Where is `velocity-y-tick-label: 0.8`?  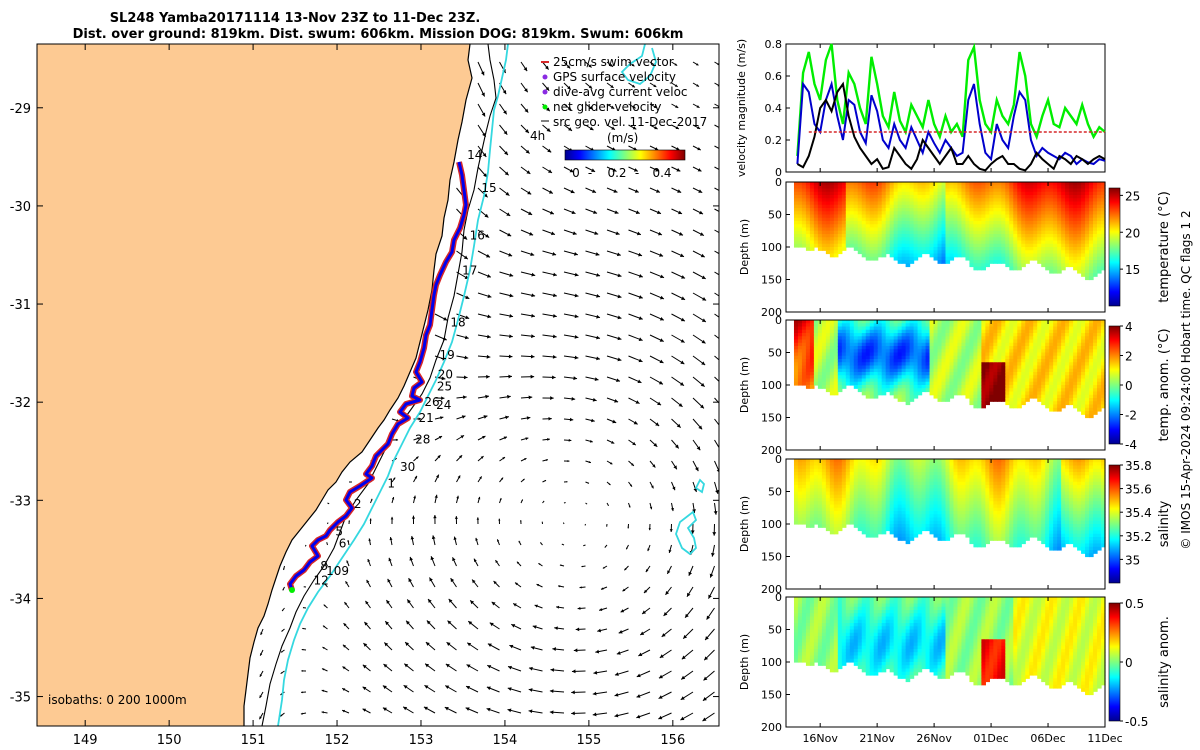 velocity-y-tick-label: 0.8 is located at coordinates (774, 44).